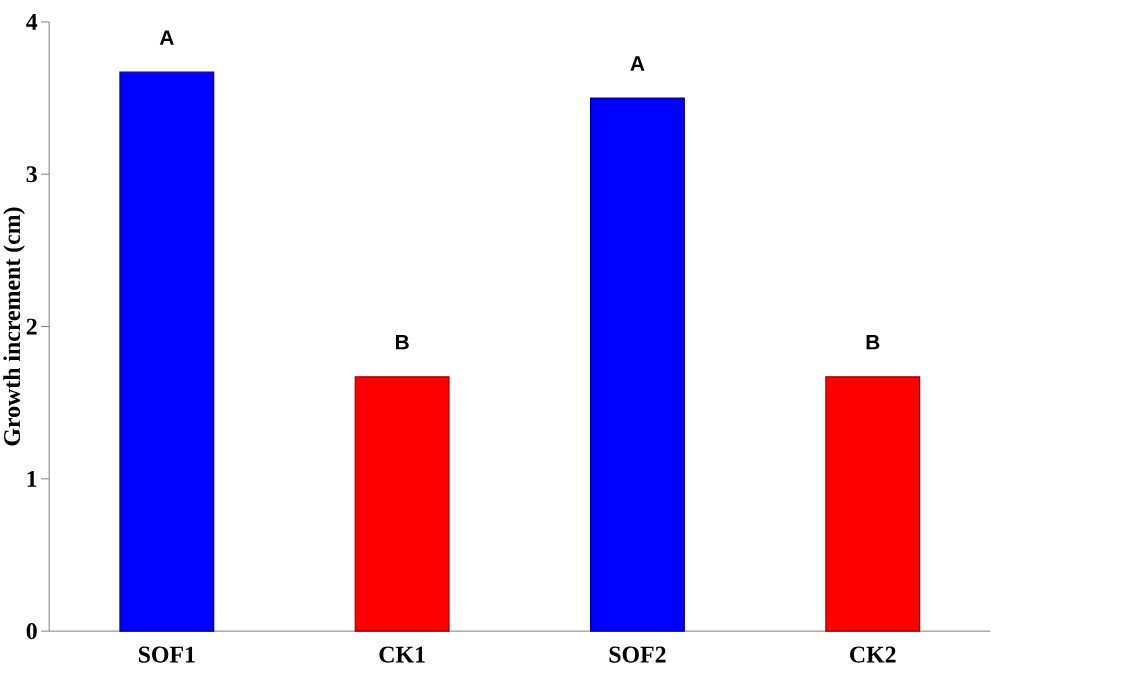 The height and width of the screenshot is (693, 1124). Describe the element at coordinates (402, 654) in the screenshot. I see `x-tick-label: CK1` at that location.